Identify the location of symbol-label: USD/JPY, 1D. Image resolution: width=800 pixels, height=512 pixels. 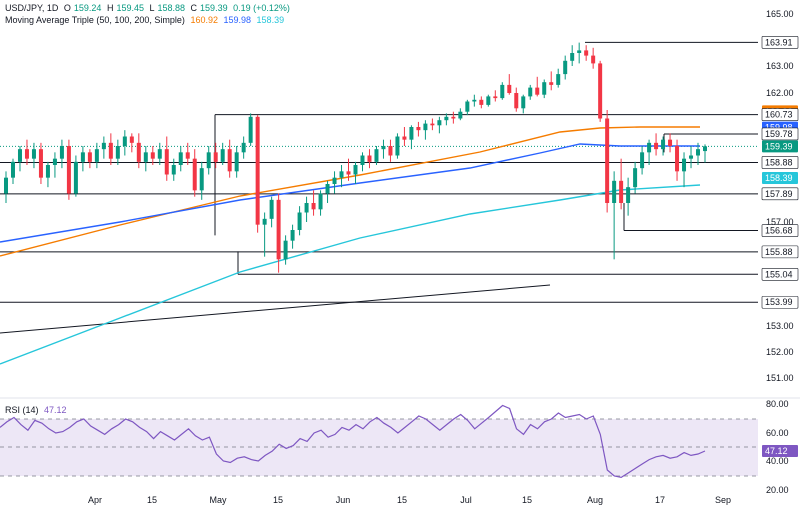
(32, 8).